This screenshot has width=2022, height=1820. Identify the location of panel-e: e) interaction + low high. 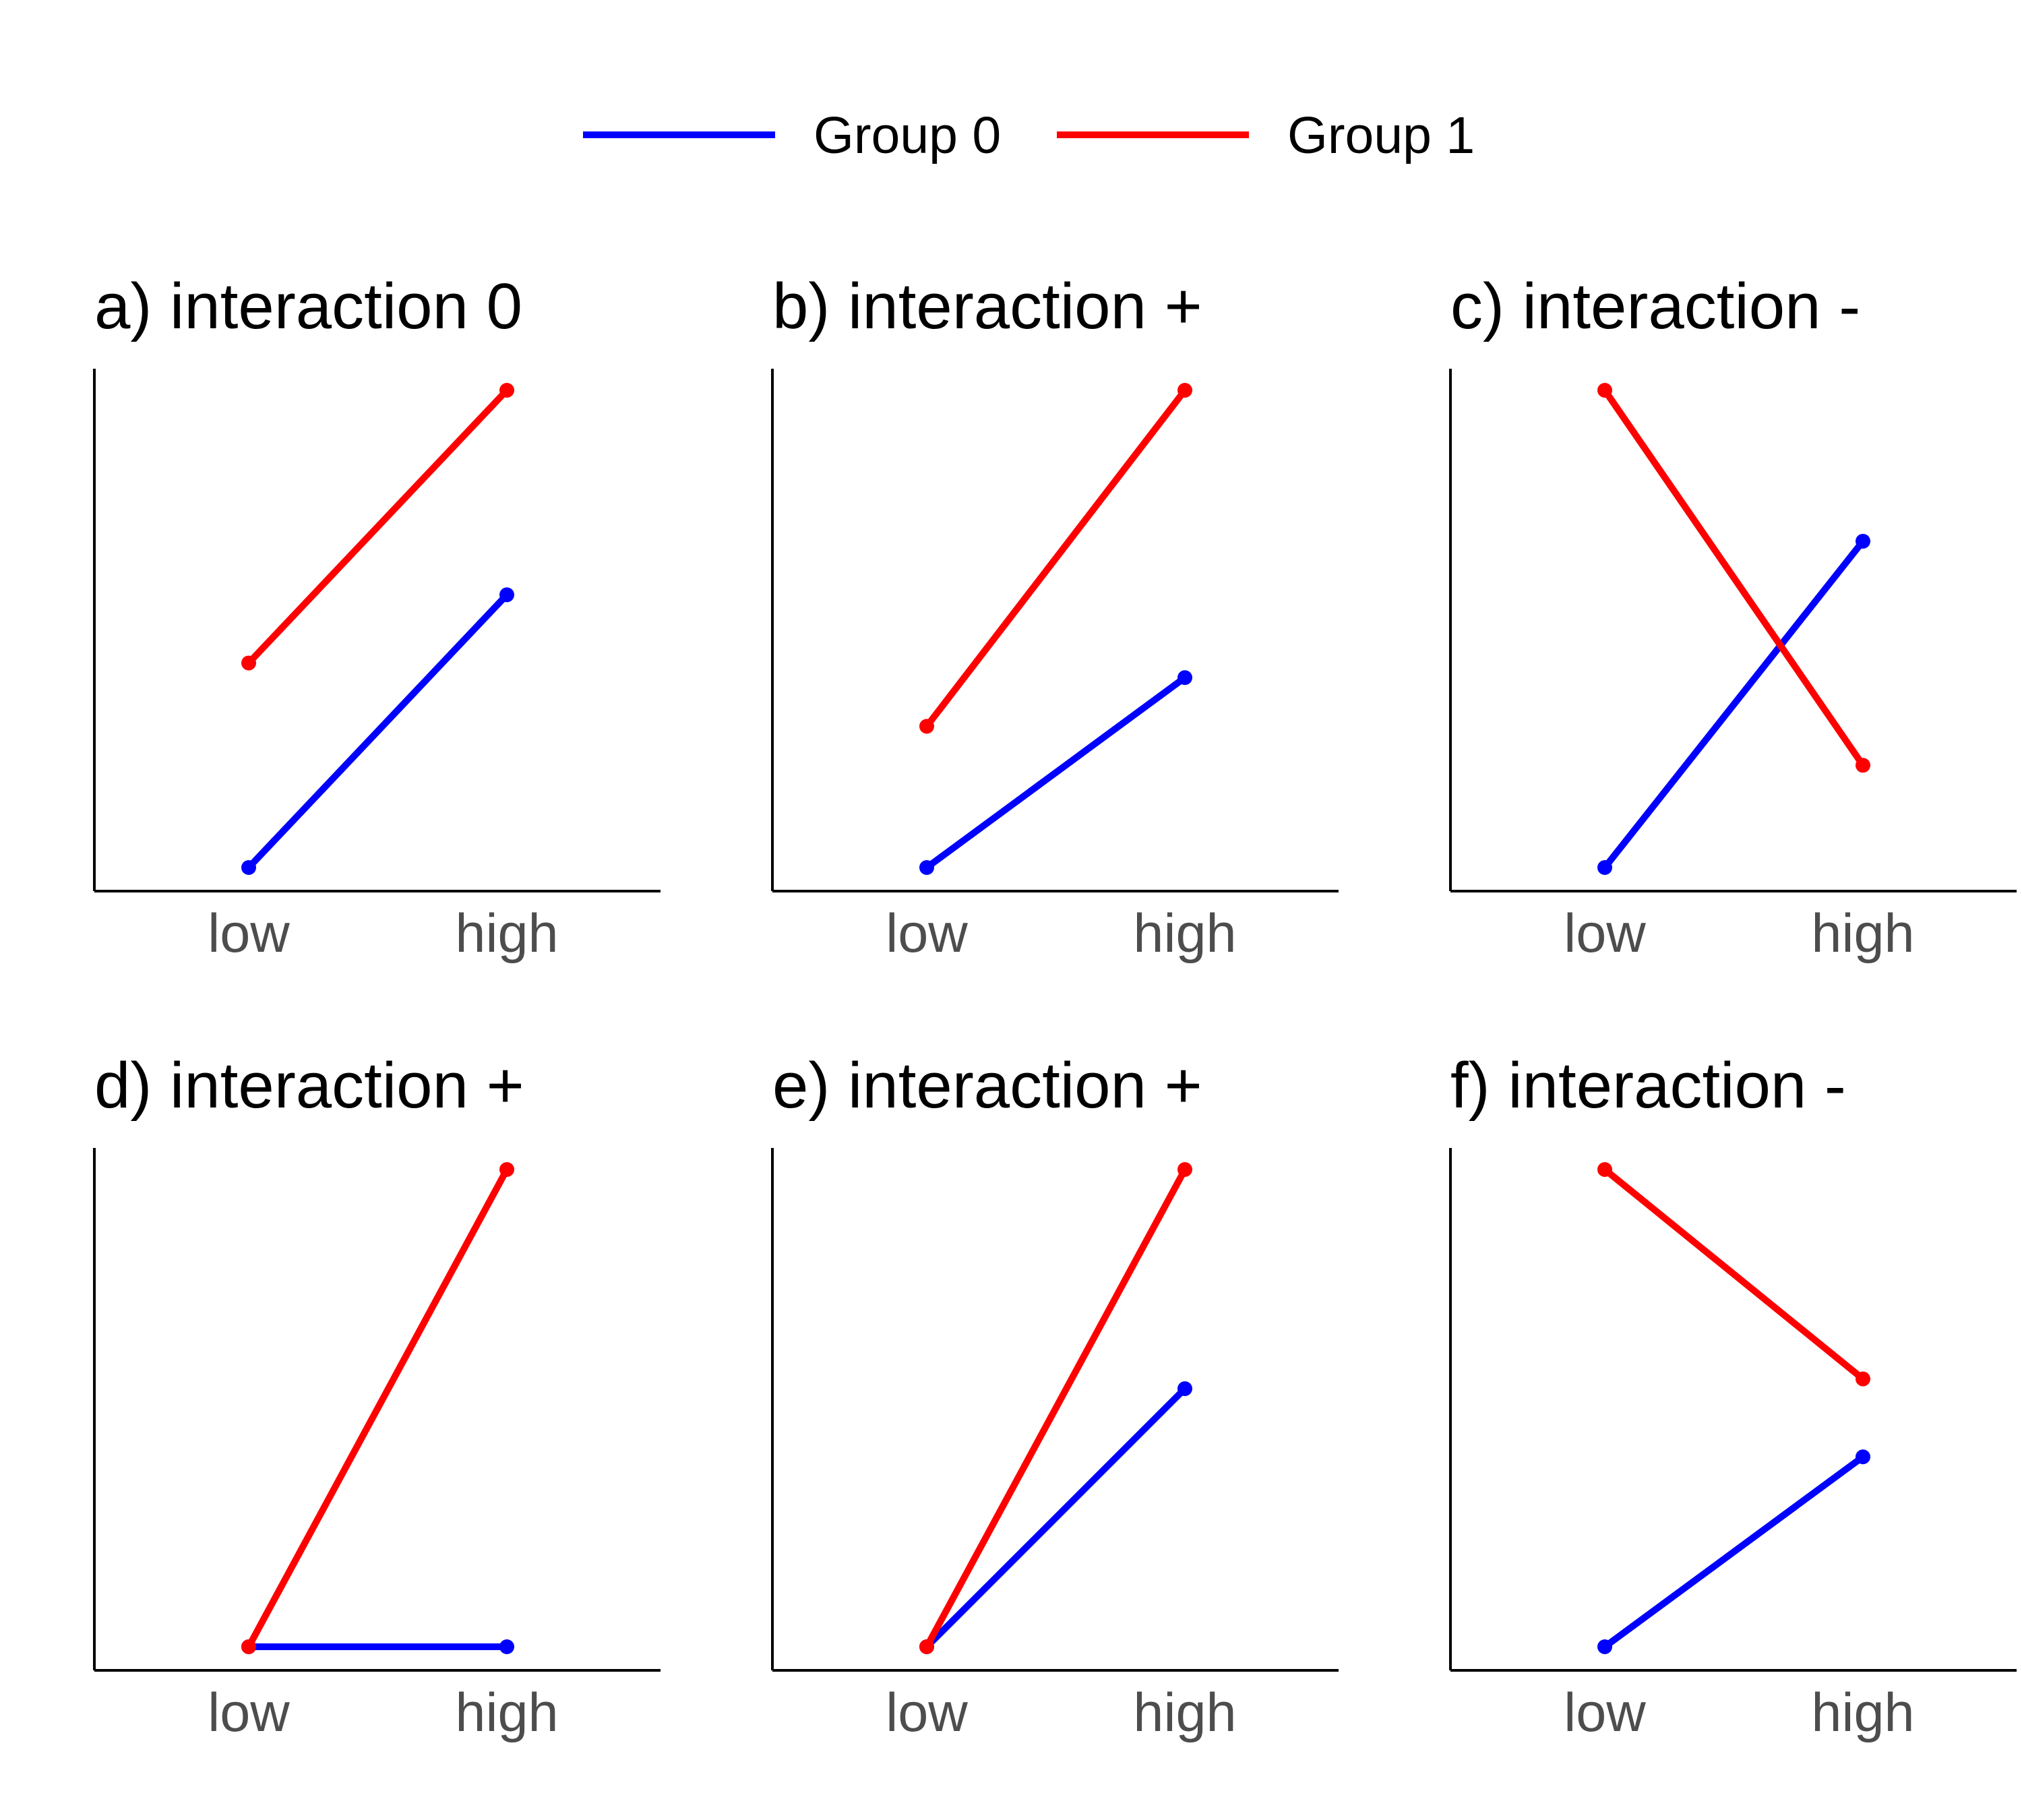
(1055, 1397).